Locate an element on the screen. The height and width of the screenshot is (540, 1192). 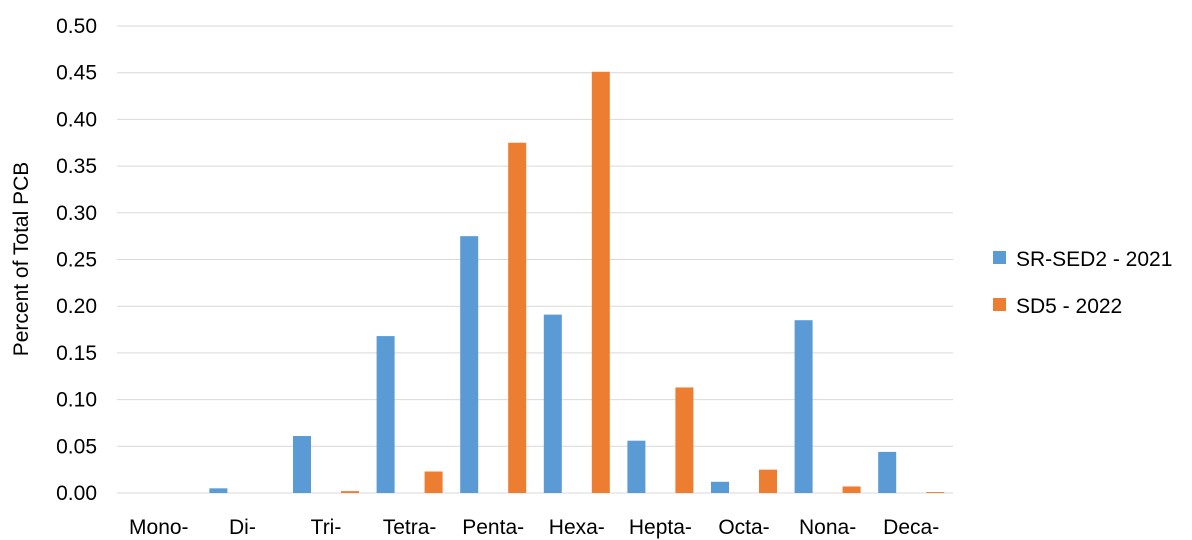
x-tick-label: Penta- is located at coordinates (493, 527).